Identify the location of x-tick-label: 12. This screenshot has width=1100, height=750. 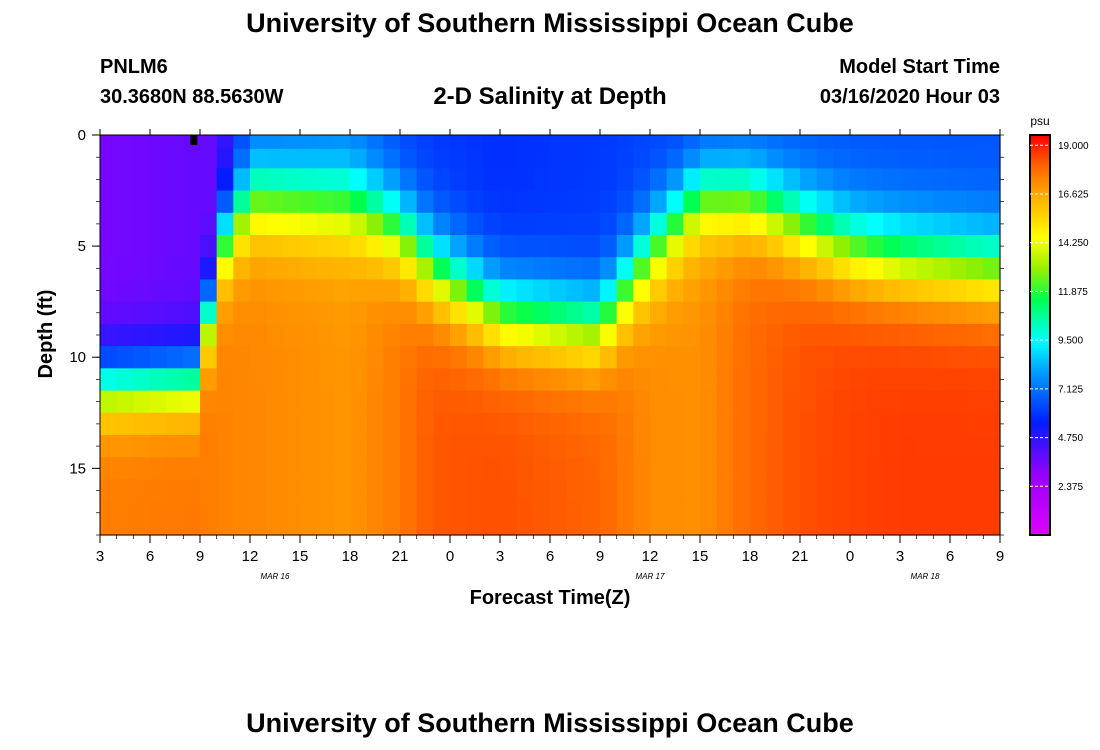
(250, 556).